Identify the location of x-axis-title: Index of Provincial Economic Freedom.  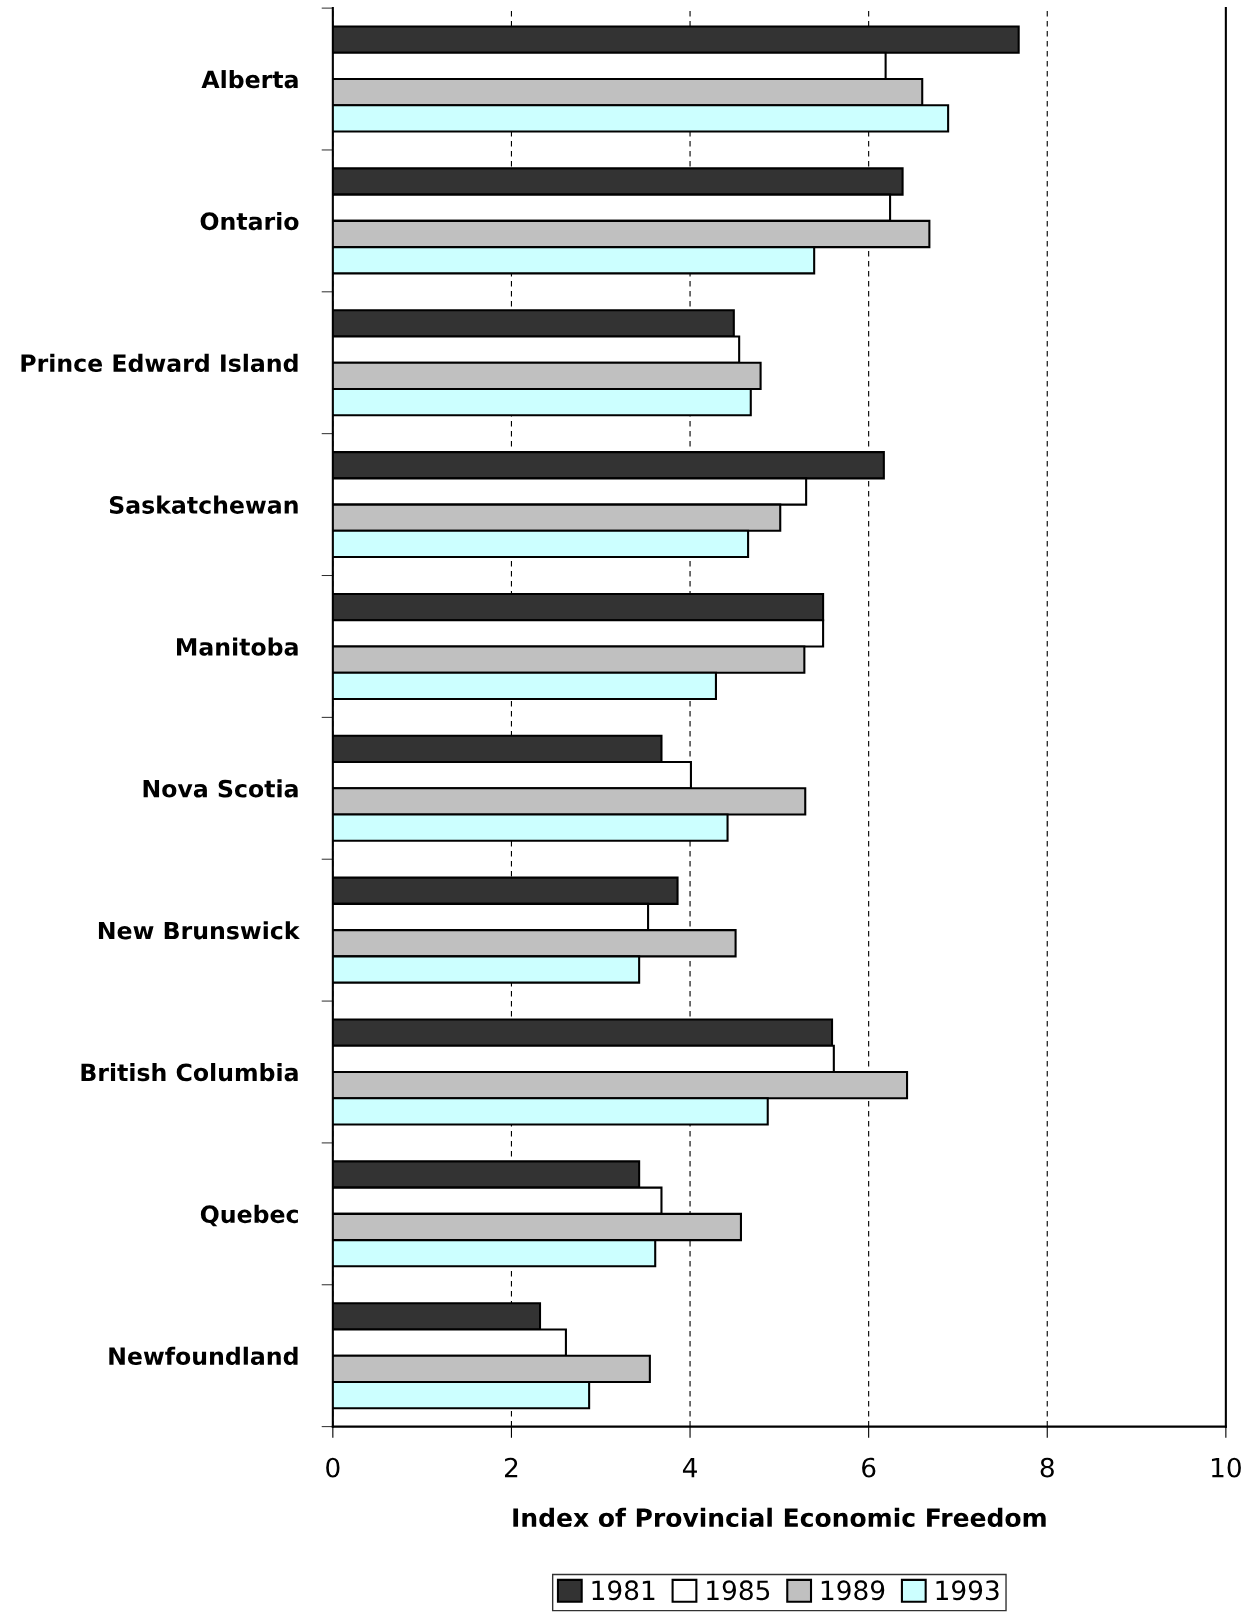
(779, 1517).